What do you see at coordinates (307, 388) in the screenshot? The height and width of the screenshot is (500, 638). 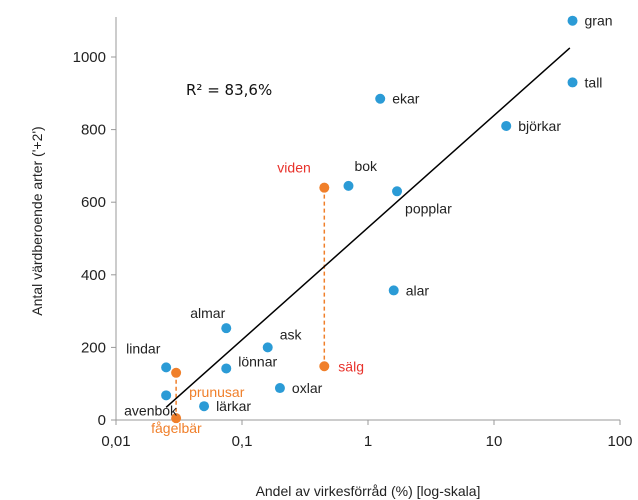 I see `point-label-oxlar: oxlar` at bounding box center [307, 388].